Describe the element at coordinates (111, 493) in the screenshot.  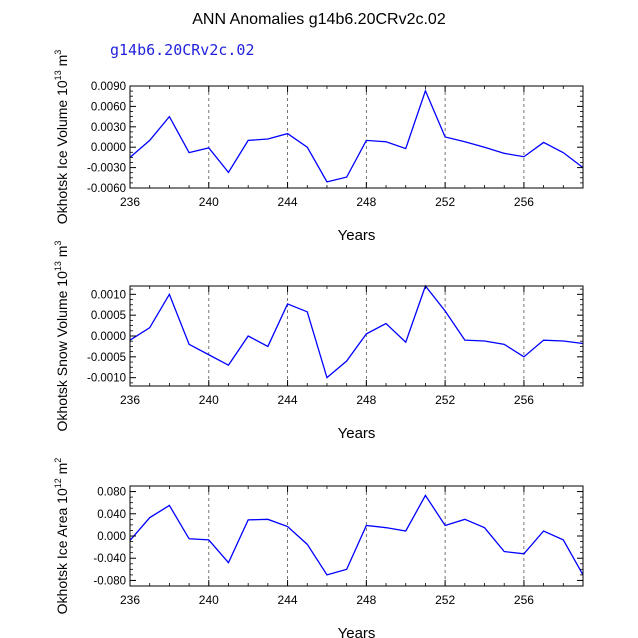
I see `y-tick-label: 0.080` at that location.